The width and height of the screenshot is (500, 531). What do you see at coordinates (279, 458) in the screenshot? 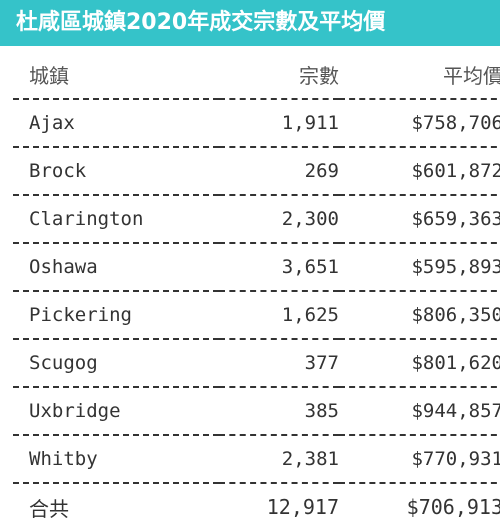
I see `count-cell: 2,381` at bounding box center [279, 458].